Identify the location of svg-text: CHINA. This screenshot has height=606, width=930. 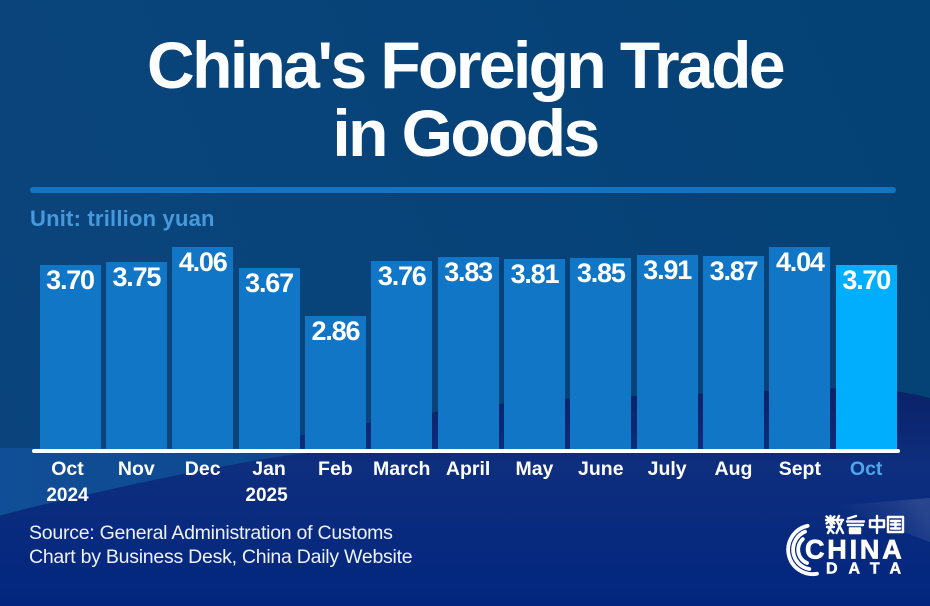
(855, 550).